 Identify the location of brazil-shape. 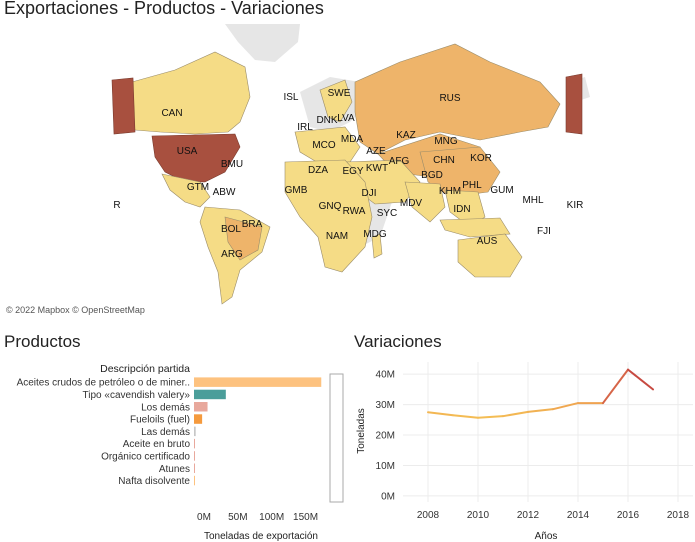
(243, 238).